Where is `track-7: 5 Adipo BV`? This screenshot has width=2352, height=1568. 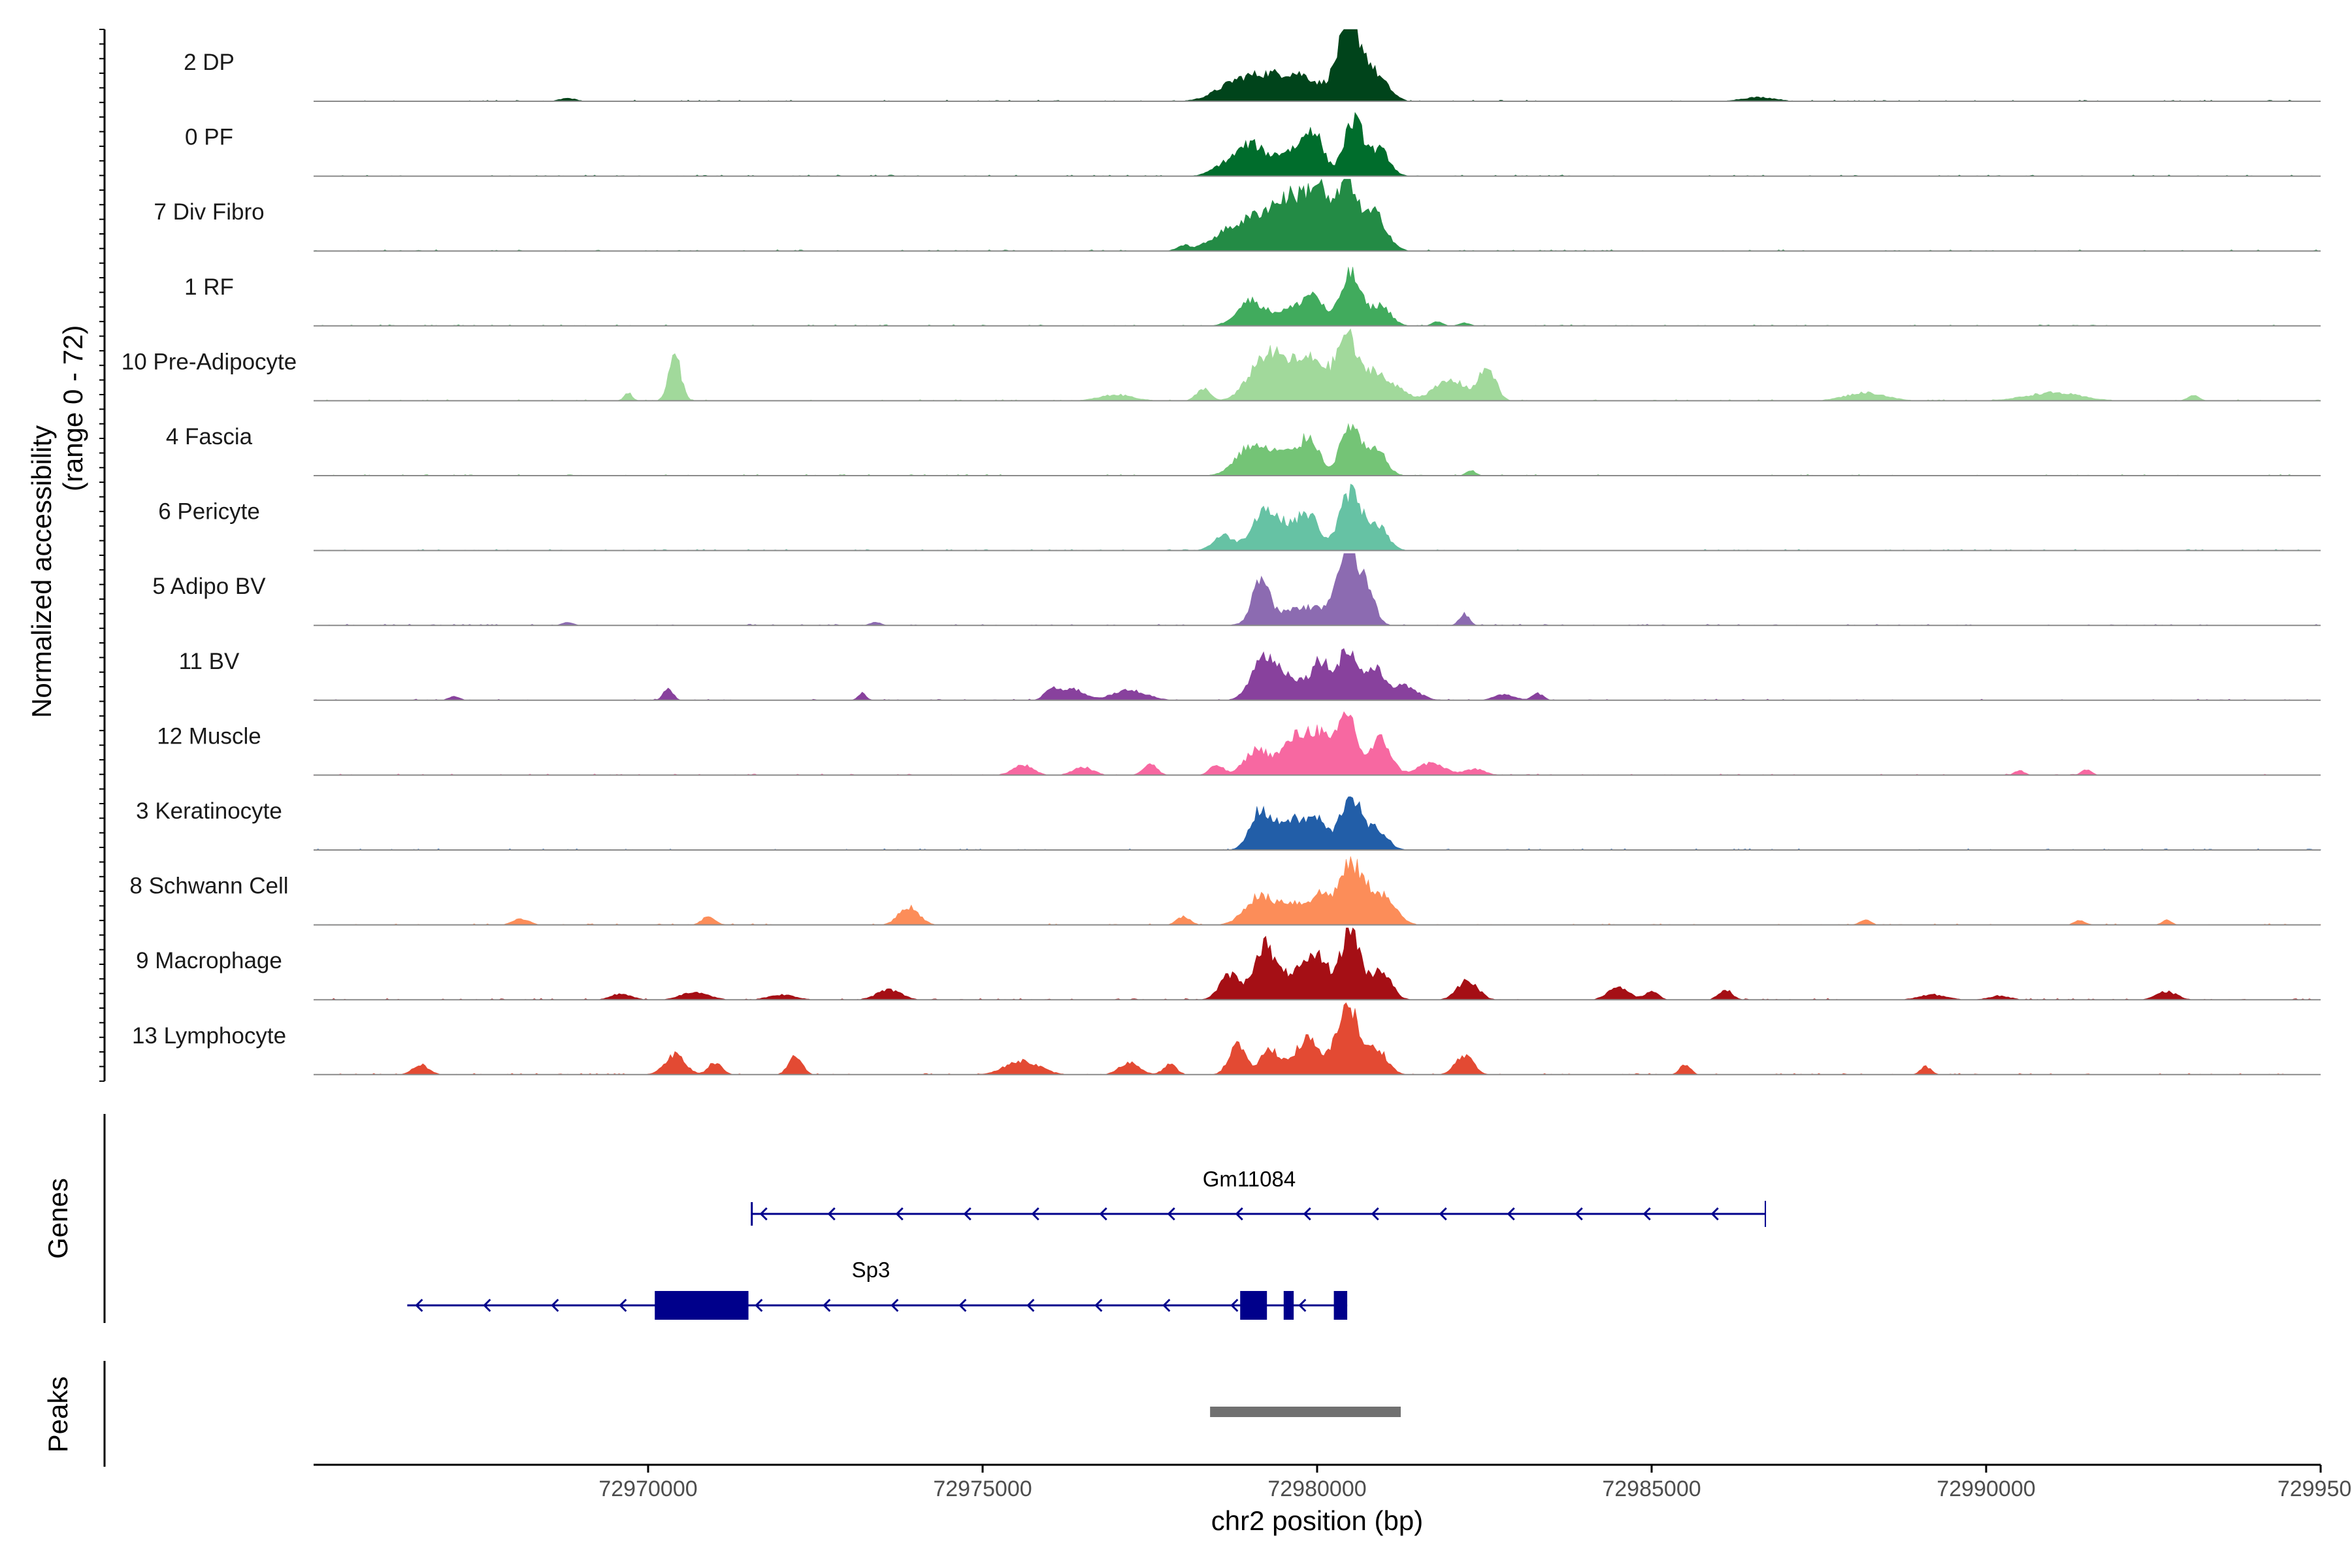 track-7: 5 Adipo BV is located at coordinates (1236, 590).